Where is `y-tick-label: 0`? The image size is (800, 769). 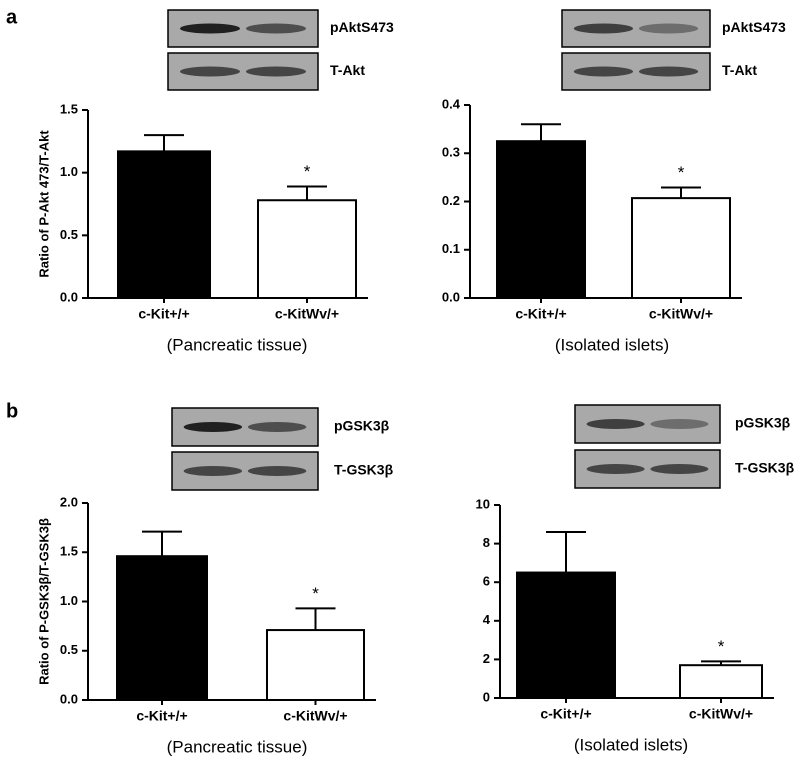 y-tick-label: 0 is located at coordinates (486, 696).